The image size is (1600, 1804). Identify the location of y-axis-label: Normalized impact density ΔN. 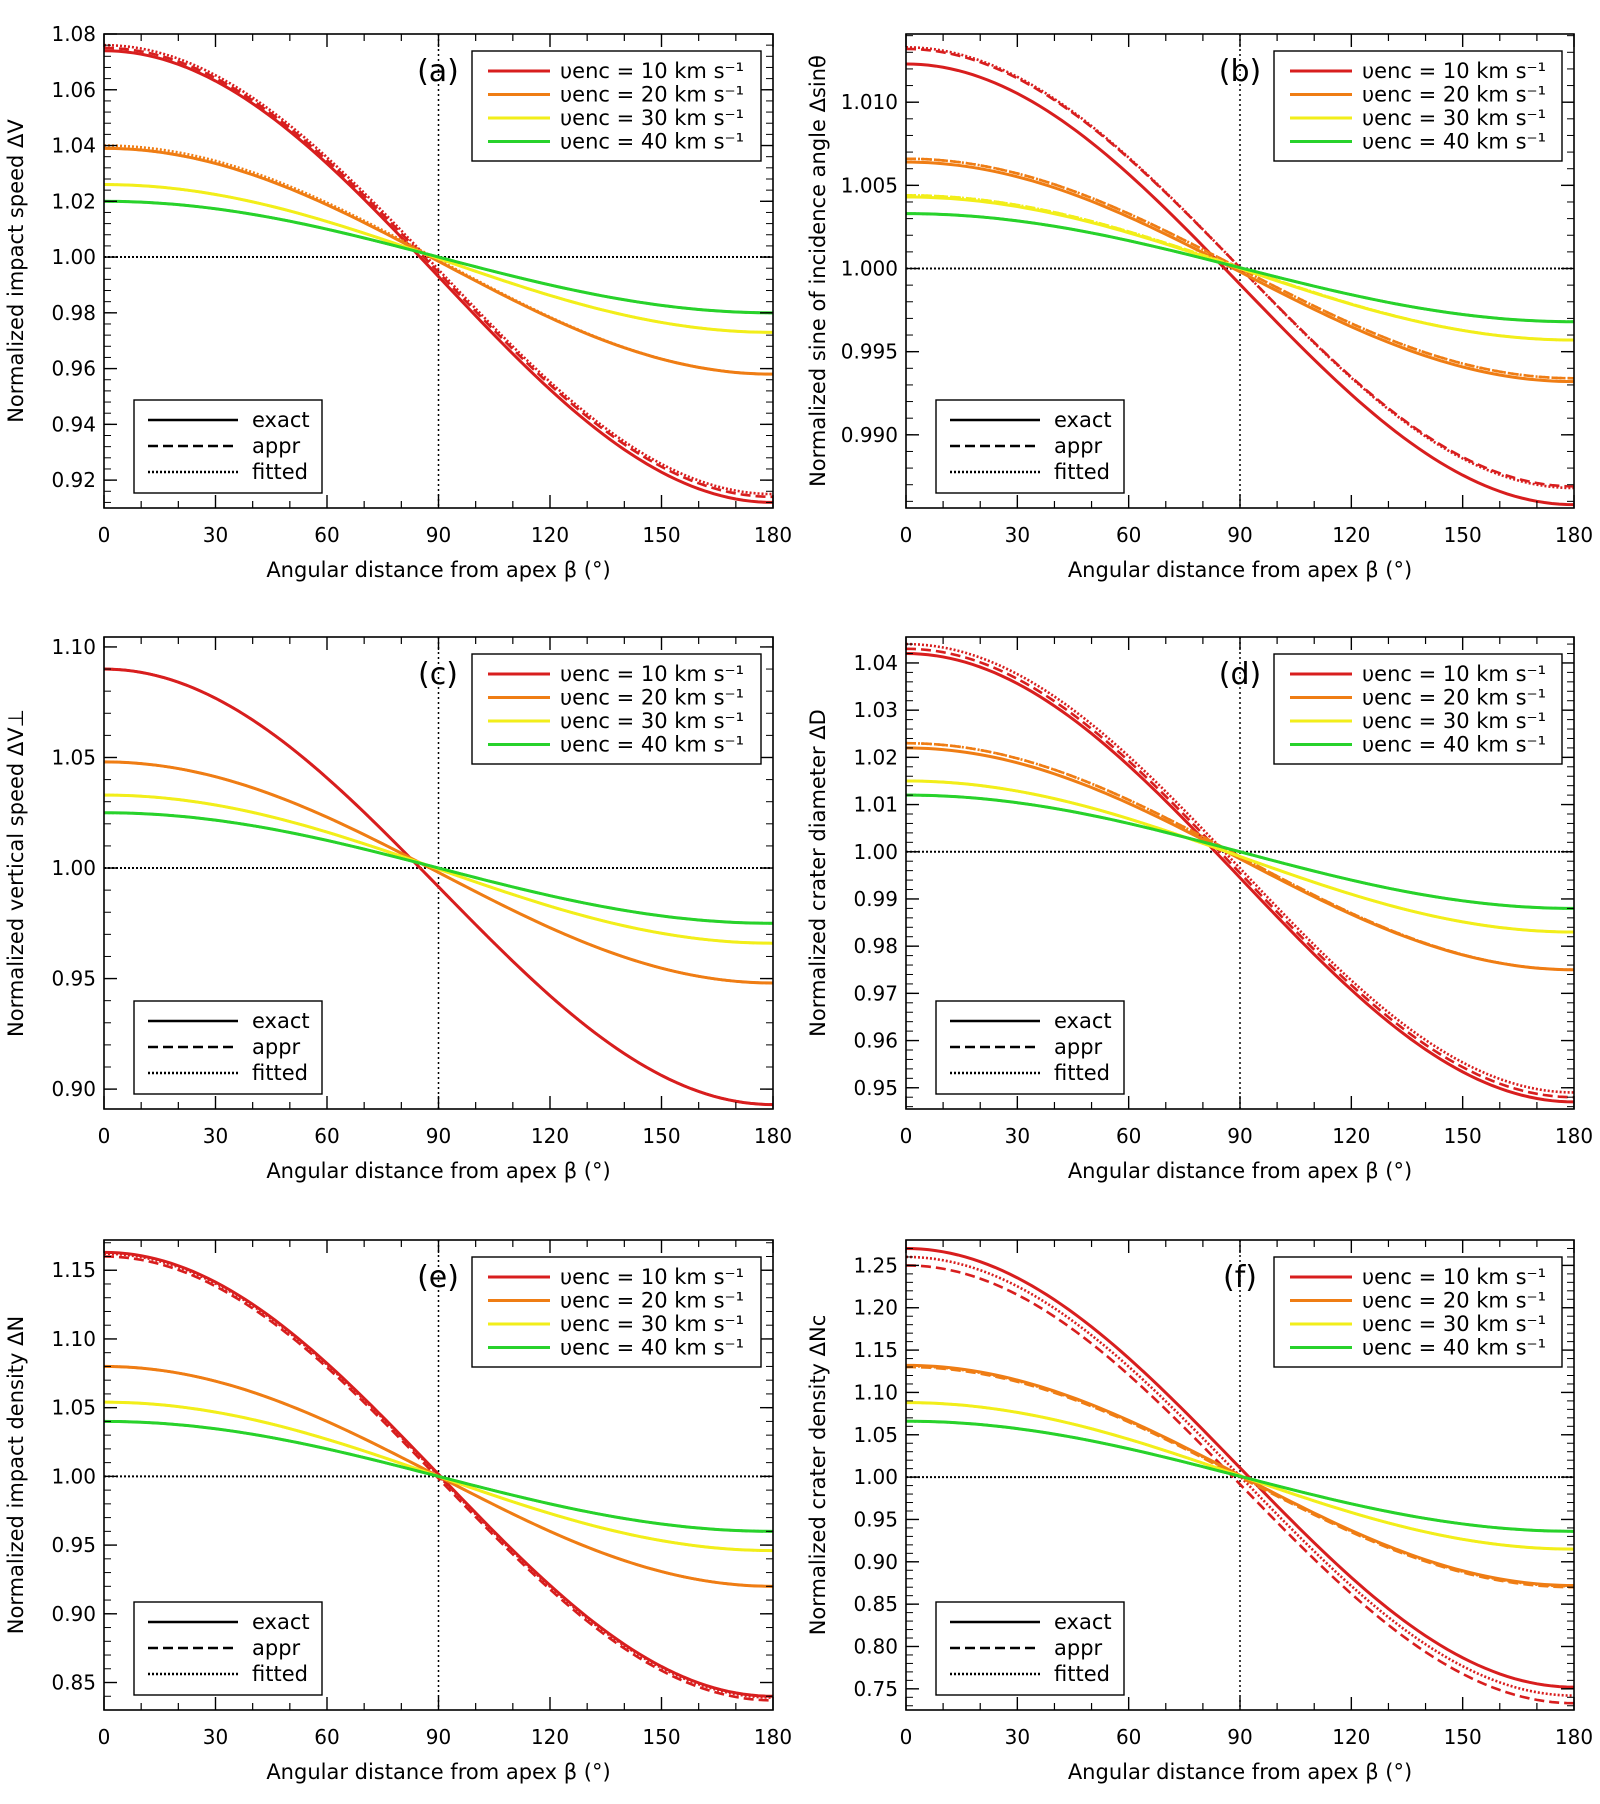
(16, 1475).